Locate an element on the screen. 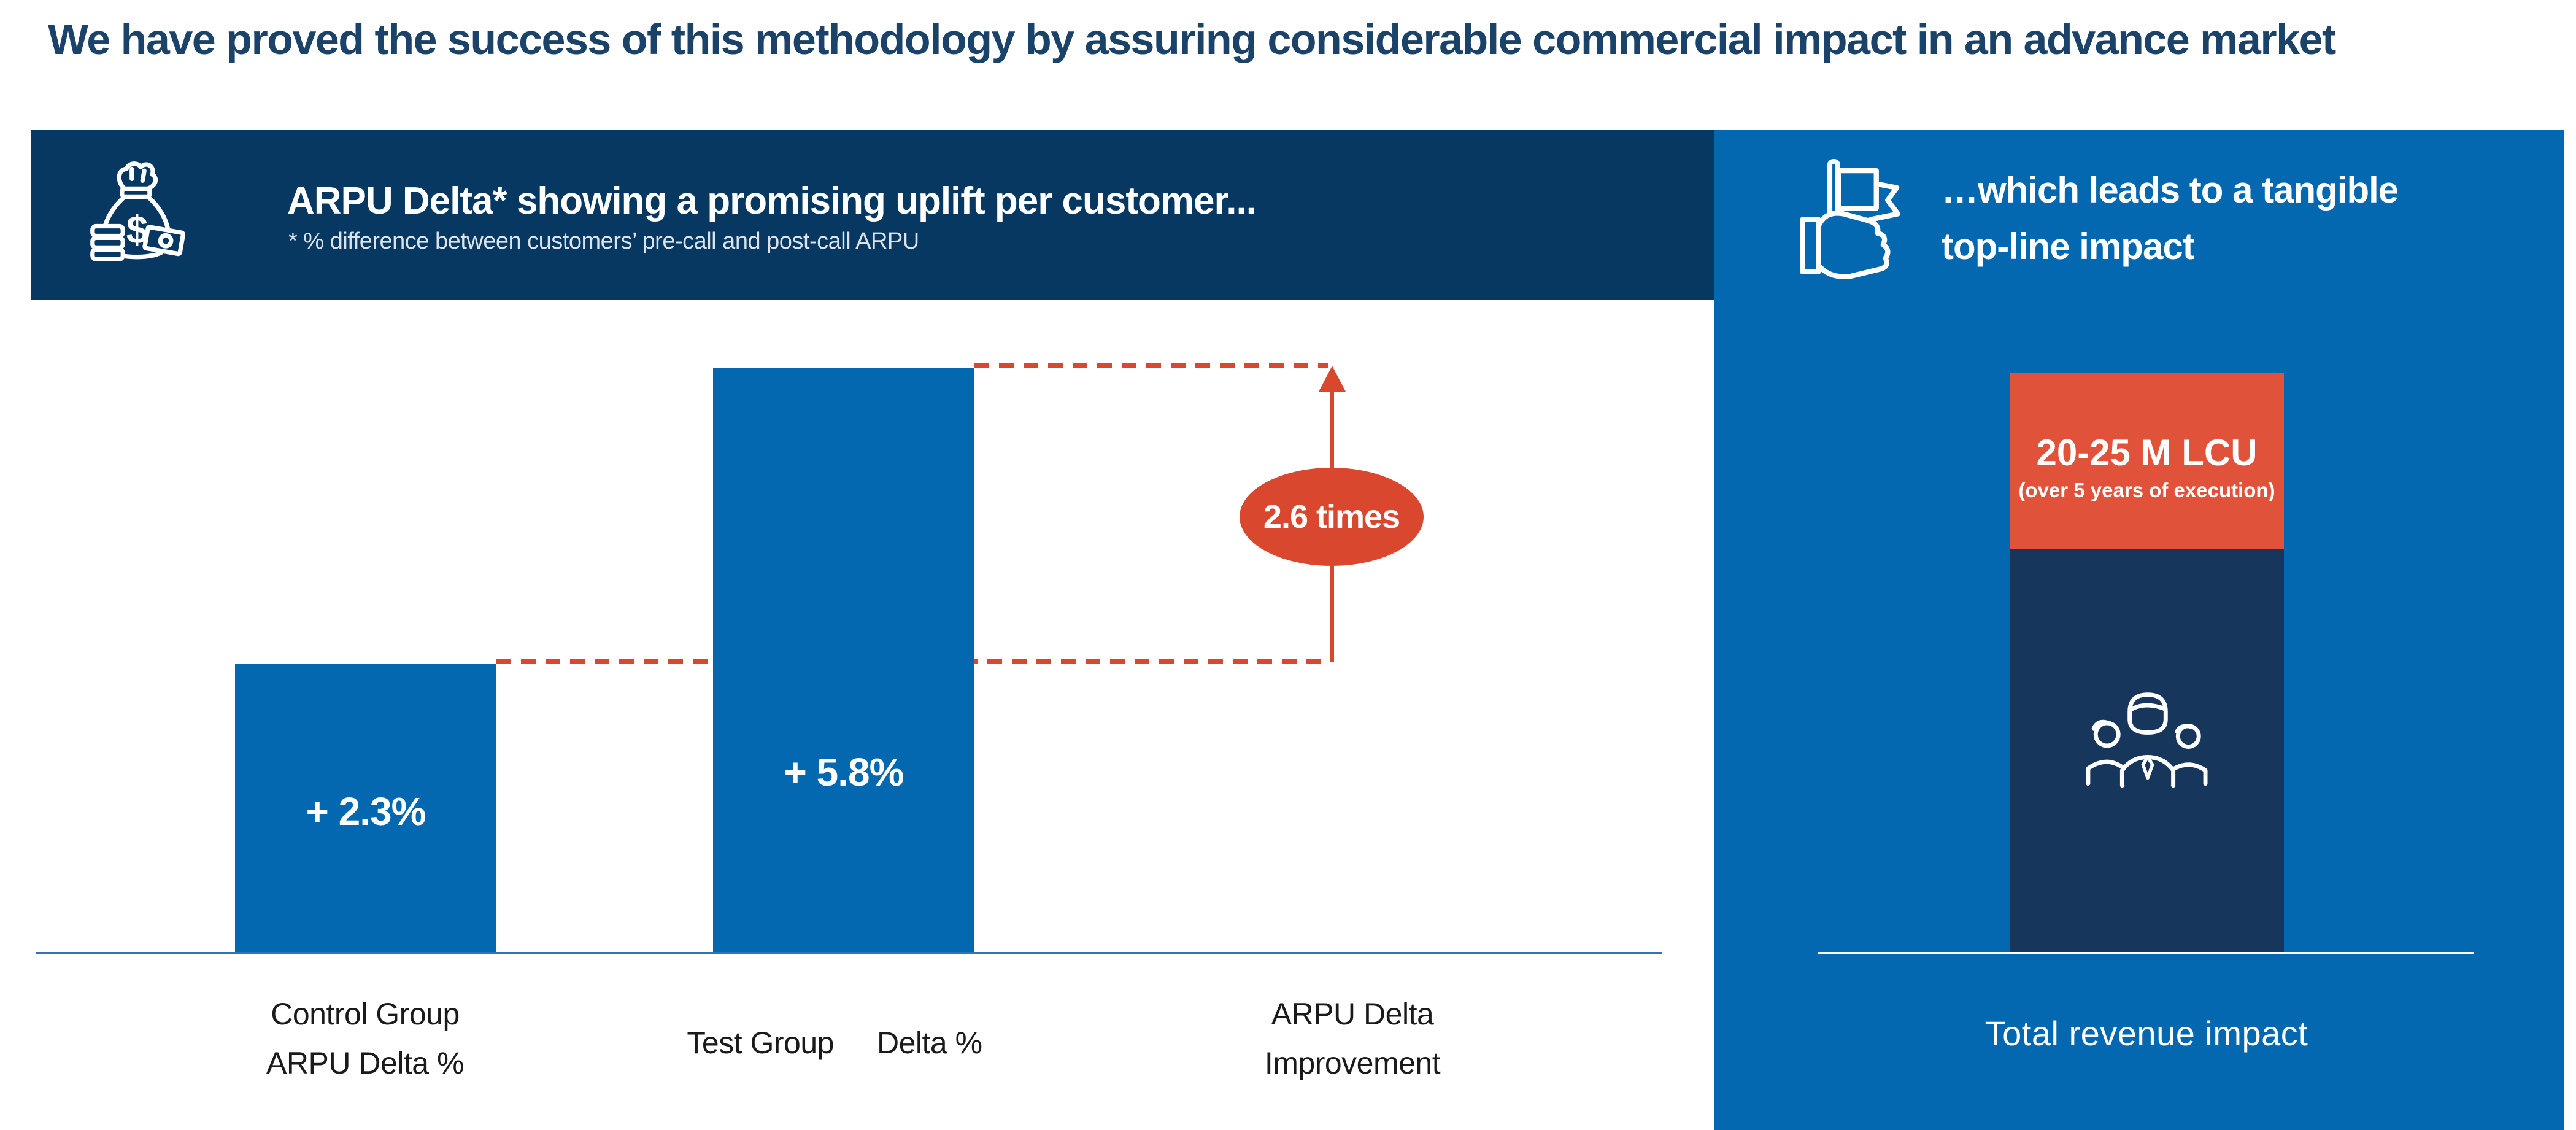 This screenshot has width=2576, height=1130. dashed-line-test-level is located at coordinates (1151, 365).